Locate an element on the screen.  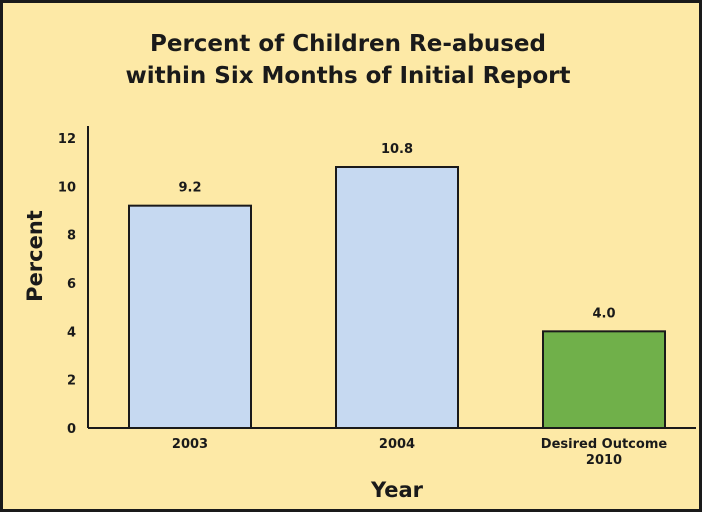
x-category-label: 2003 is located at coordinates (190, 444).